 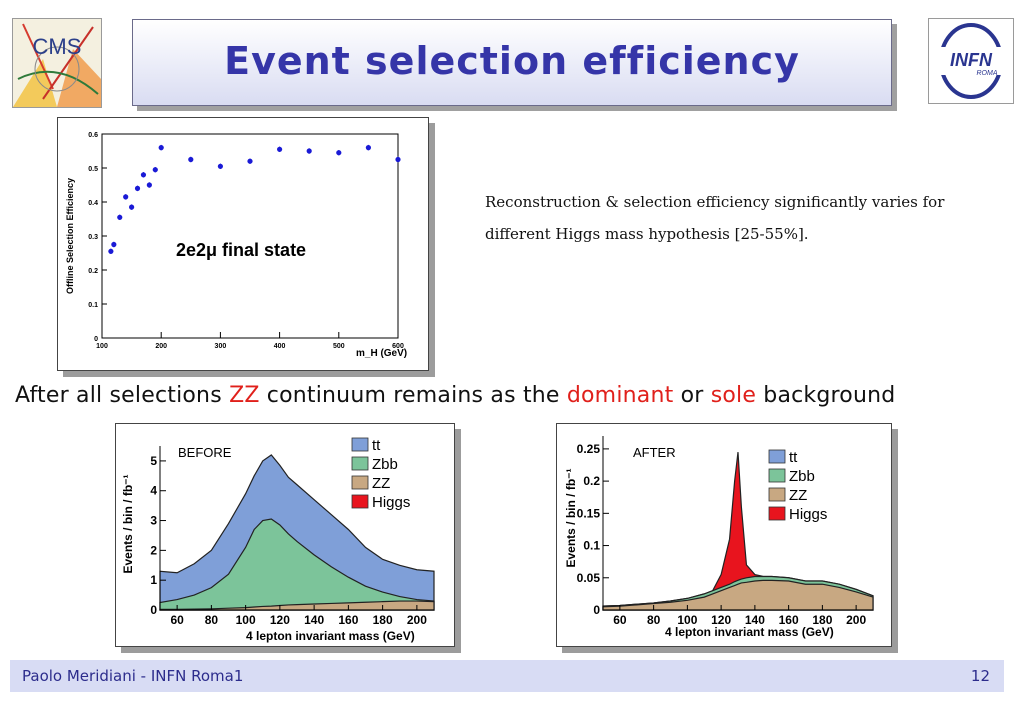 I want to click on footer-bar: Paolo Meridiani - INFN Roma1 12, so click(x=507, y=676).